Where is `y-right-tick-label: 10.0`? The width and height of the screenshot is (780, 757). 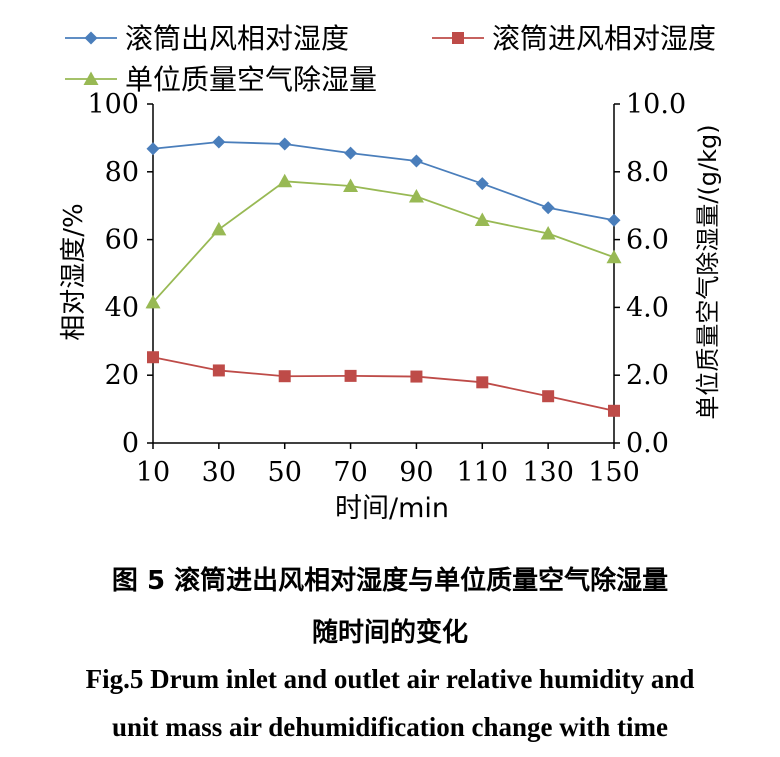 y-right-tick-label: 10.0 is located at coordinates (656, 104).